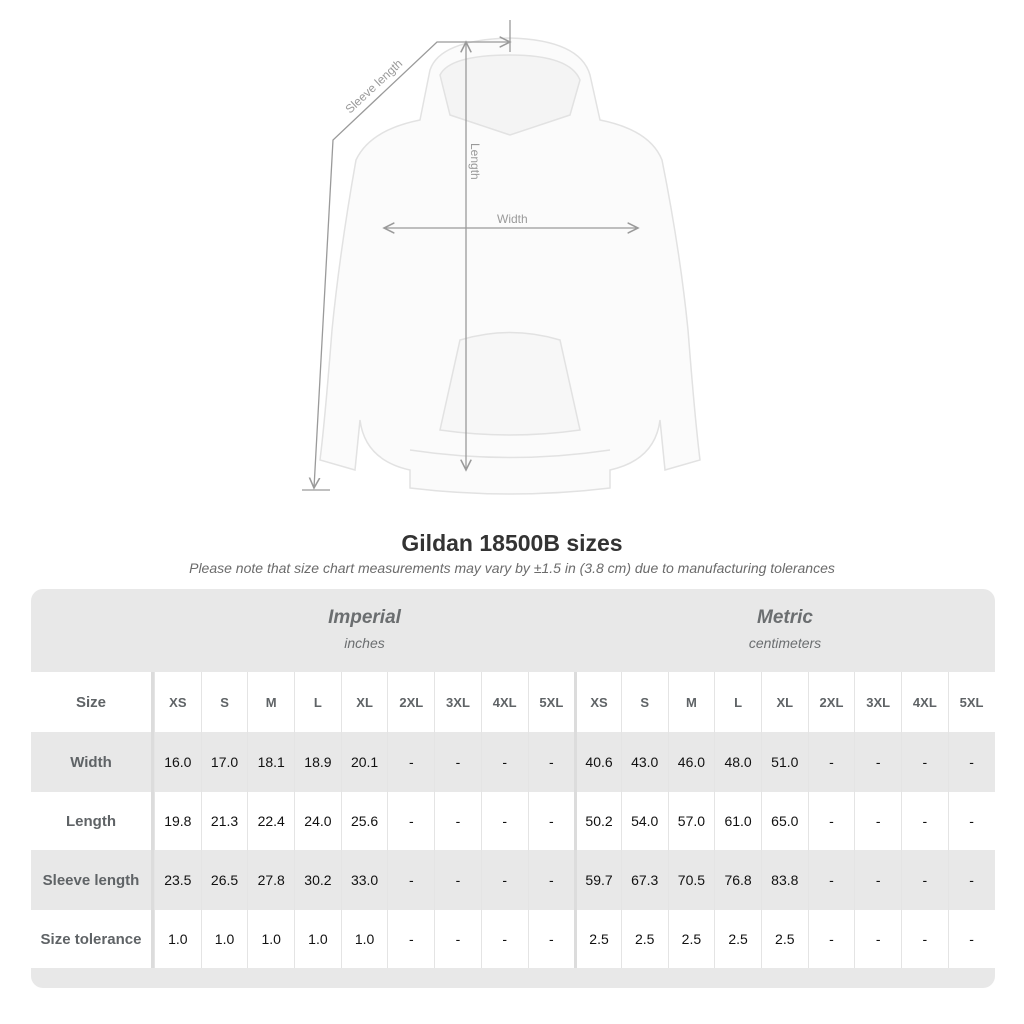 This screenshot has width=1024, height=1024. What do you see at coordinates (737, 702) in the screenshot?
I see `size-header-metric: L` at bounding box center [737, 702].